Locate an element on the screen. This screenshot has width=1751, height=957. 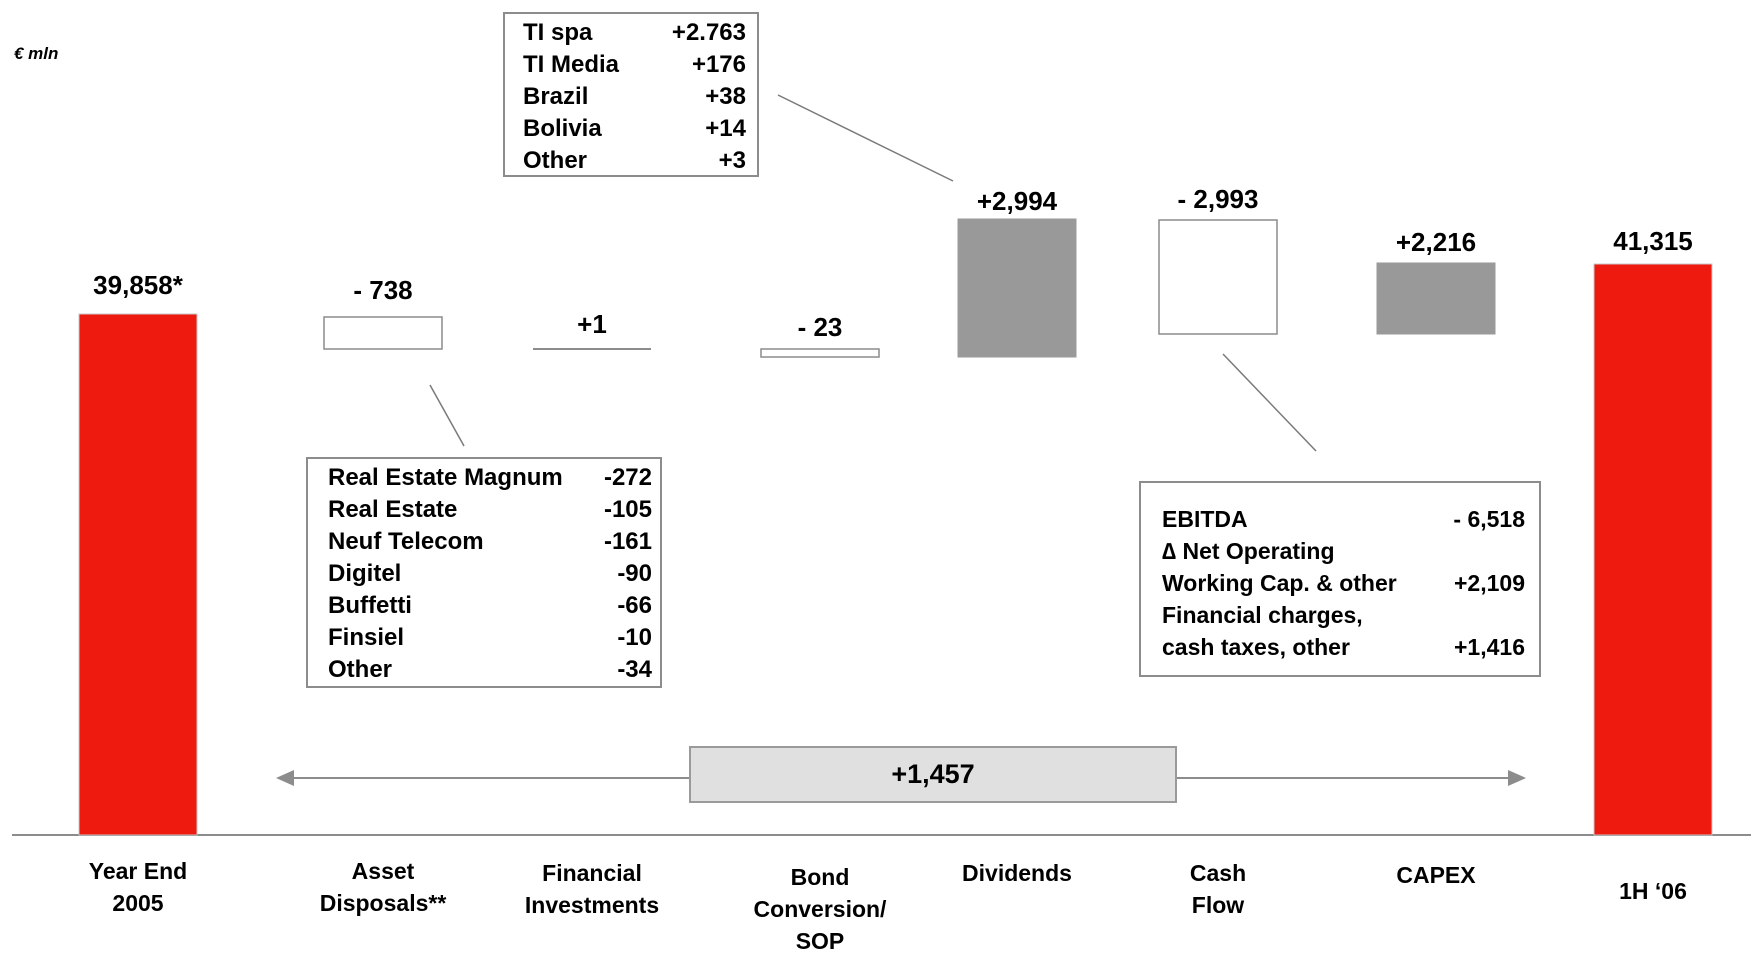
asset-disposals-connector-line is located at coordinates (447, 415).